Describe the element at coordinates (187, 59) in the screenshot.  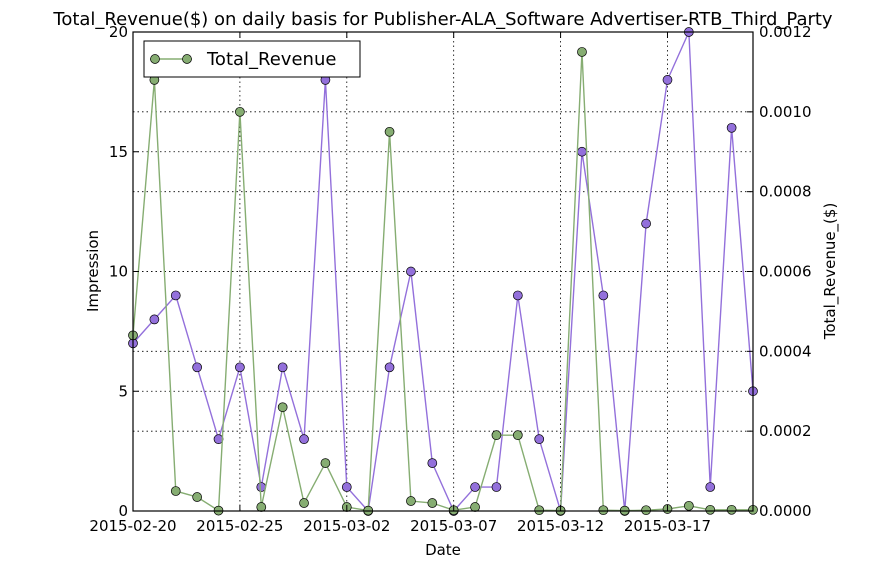
I see `legend-marker-right` at that location.